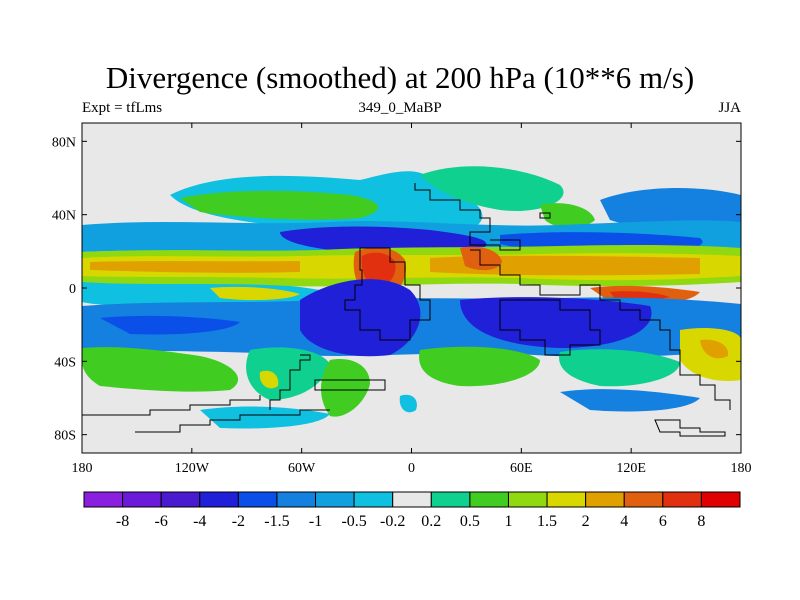  Describe the element at coordinates (586, 521) in the screenshot. I see `colorbar-label: 2` at that location.